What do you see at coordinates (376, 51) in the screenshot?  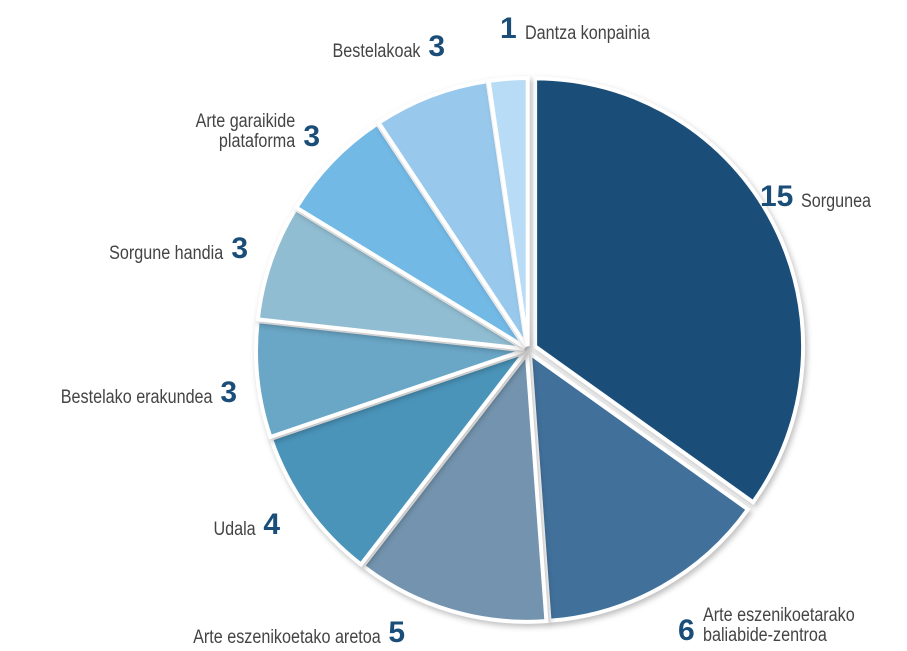 I see `category-label: Bestelakoak` at bounding box center [376, 51].